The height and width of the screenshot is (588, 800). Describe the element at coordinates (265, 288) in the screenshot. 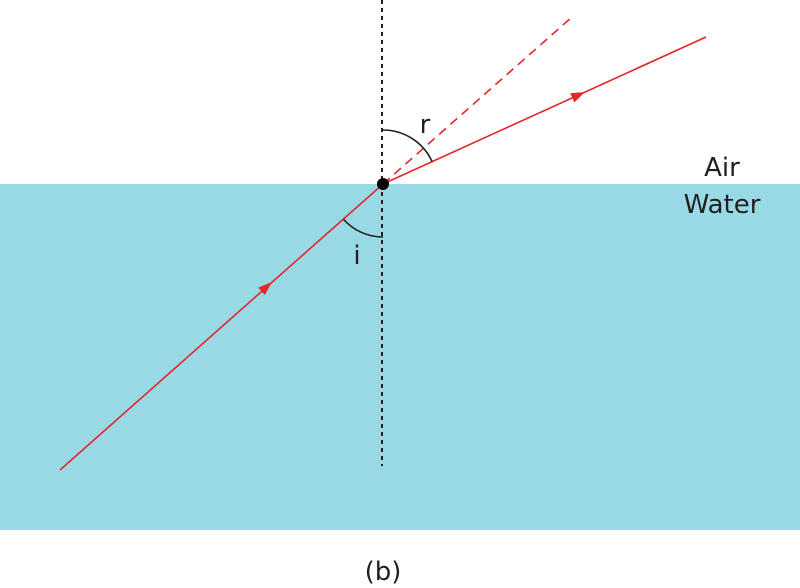

I see `incident-arrow` at that location.